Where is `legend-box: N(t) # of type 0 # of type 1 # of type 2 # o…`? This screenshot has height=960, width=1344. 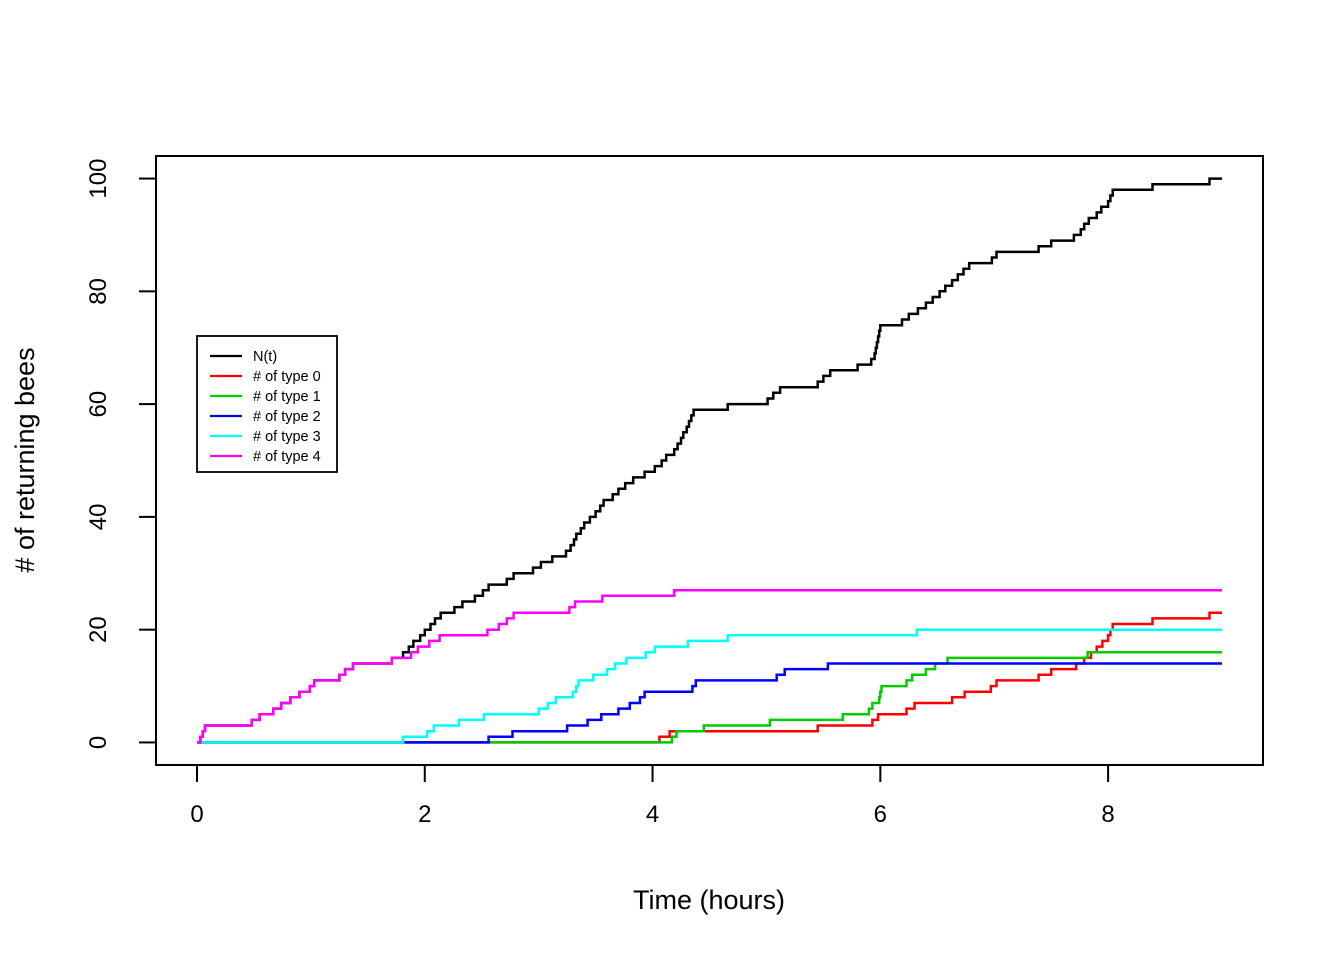 legend-box: N(t) # of type 0 # of type 1 # of type 2 # o… is located at coordinates (267, 404).